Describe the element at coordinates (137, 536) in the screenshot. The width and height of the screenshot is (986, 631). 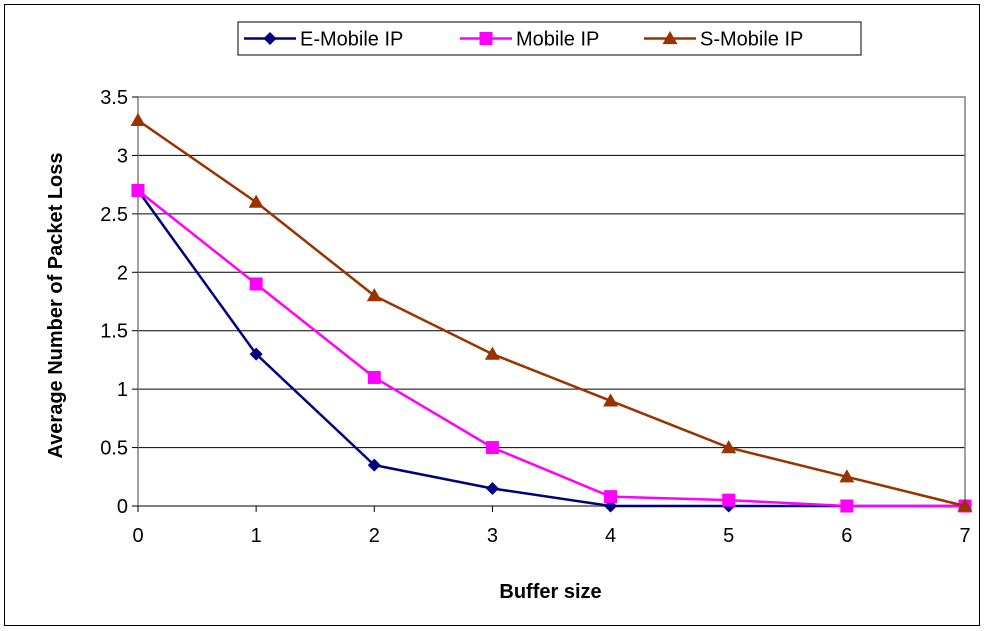
I see `x-tick-label: 0` at that location.